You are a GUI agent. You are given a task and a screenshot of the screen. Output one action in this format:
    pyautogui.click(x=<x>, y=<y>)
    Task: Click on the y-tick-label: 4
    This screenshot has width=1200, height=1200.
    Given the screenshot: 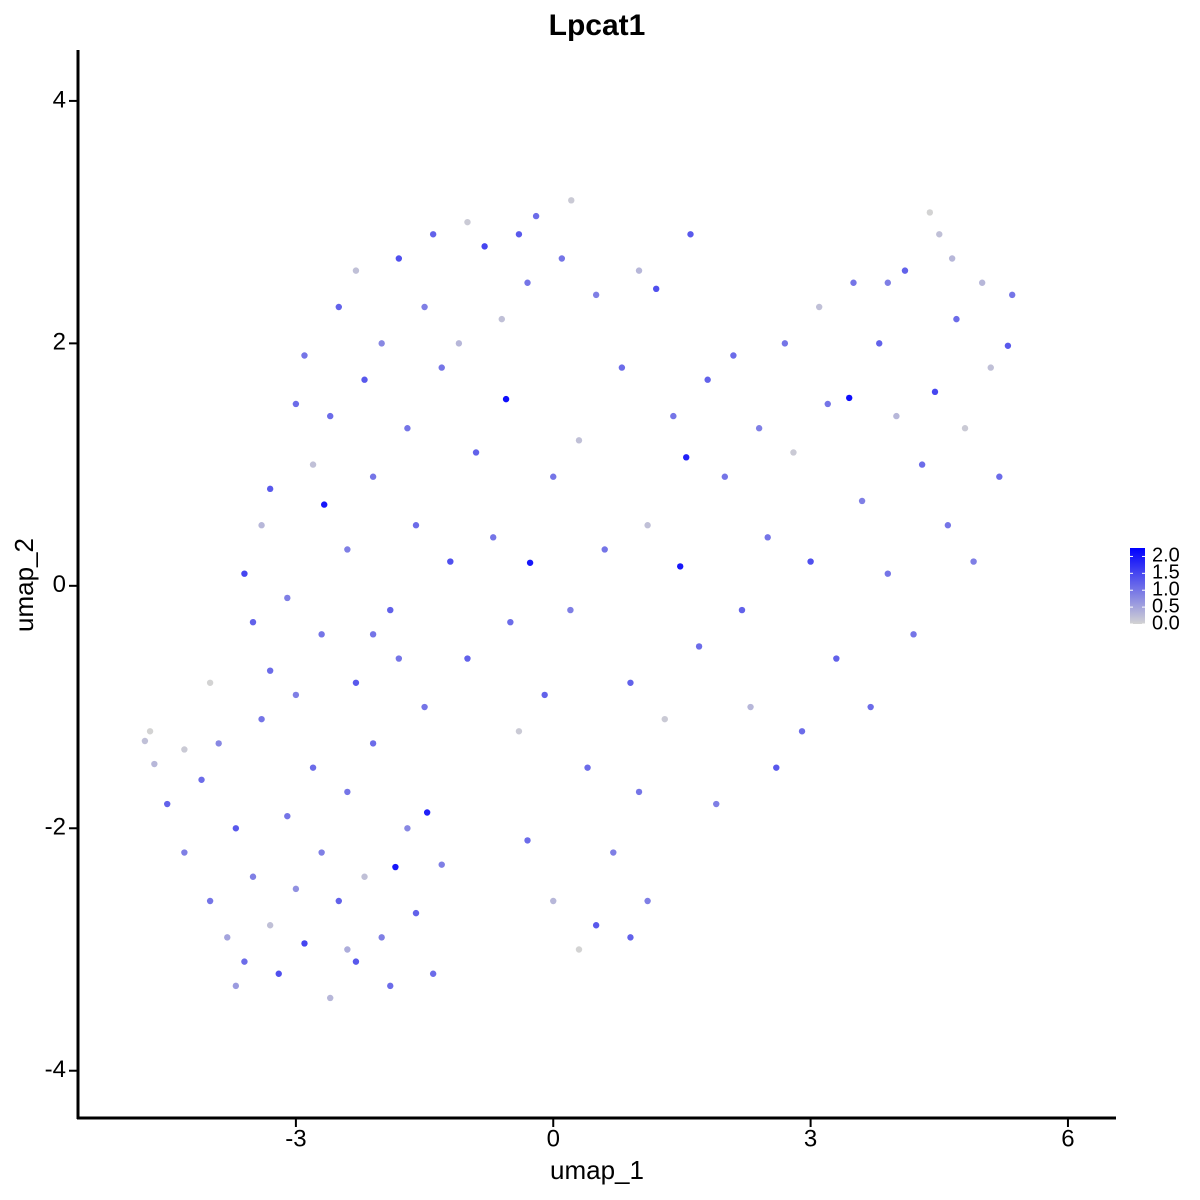 What is the action you would take?
    pyautogui.click(x=59, y=99)
    